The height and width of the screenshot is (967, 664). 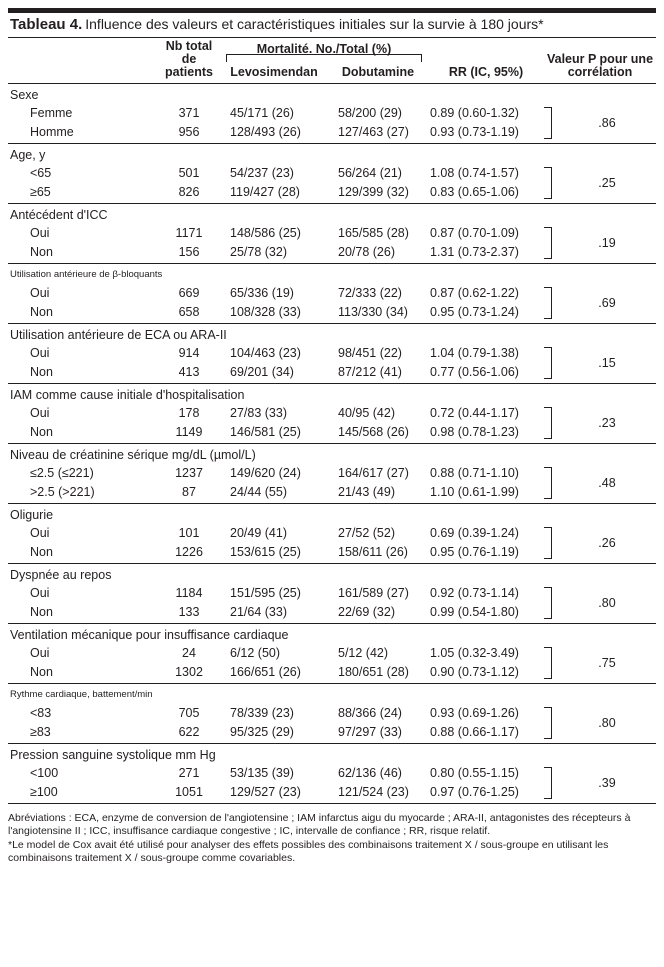 What do you see at coordinates (265, 472) in the screenshot?
I see `levosimendan: 149/620 (24)` at bounding box center [265, 472].